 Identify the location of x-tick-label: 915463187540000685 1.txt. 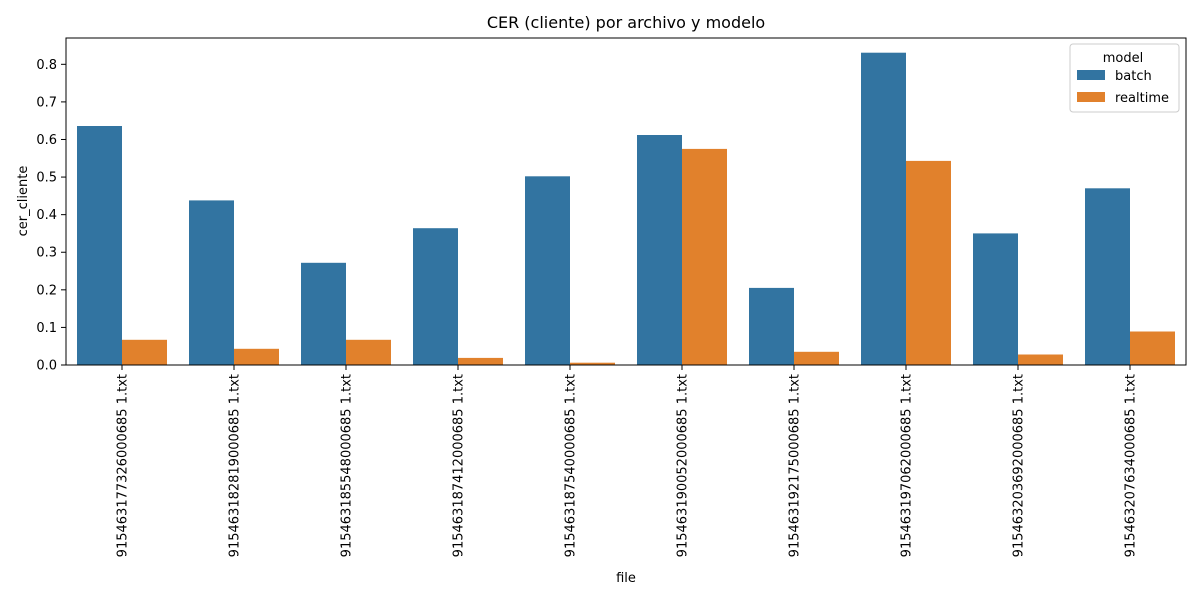
(571, 465).